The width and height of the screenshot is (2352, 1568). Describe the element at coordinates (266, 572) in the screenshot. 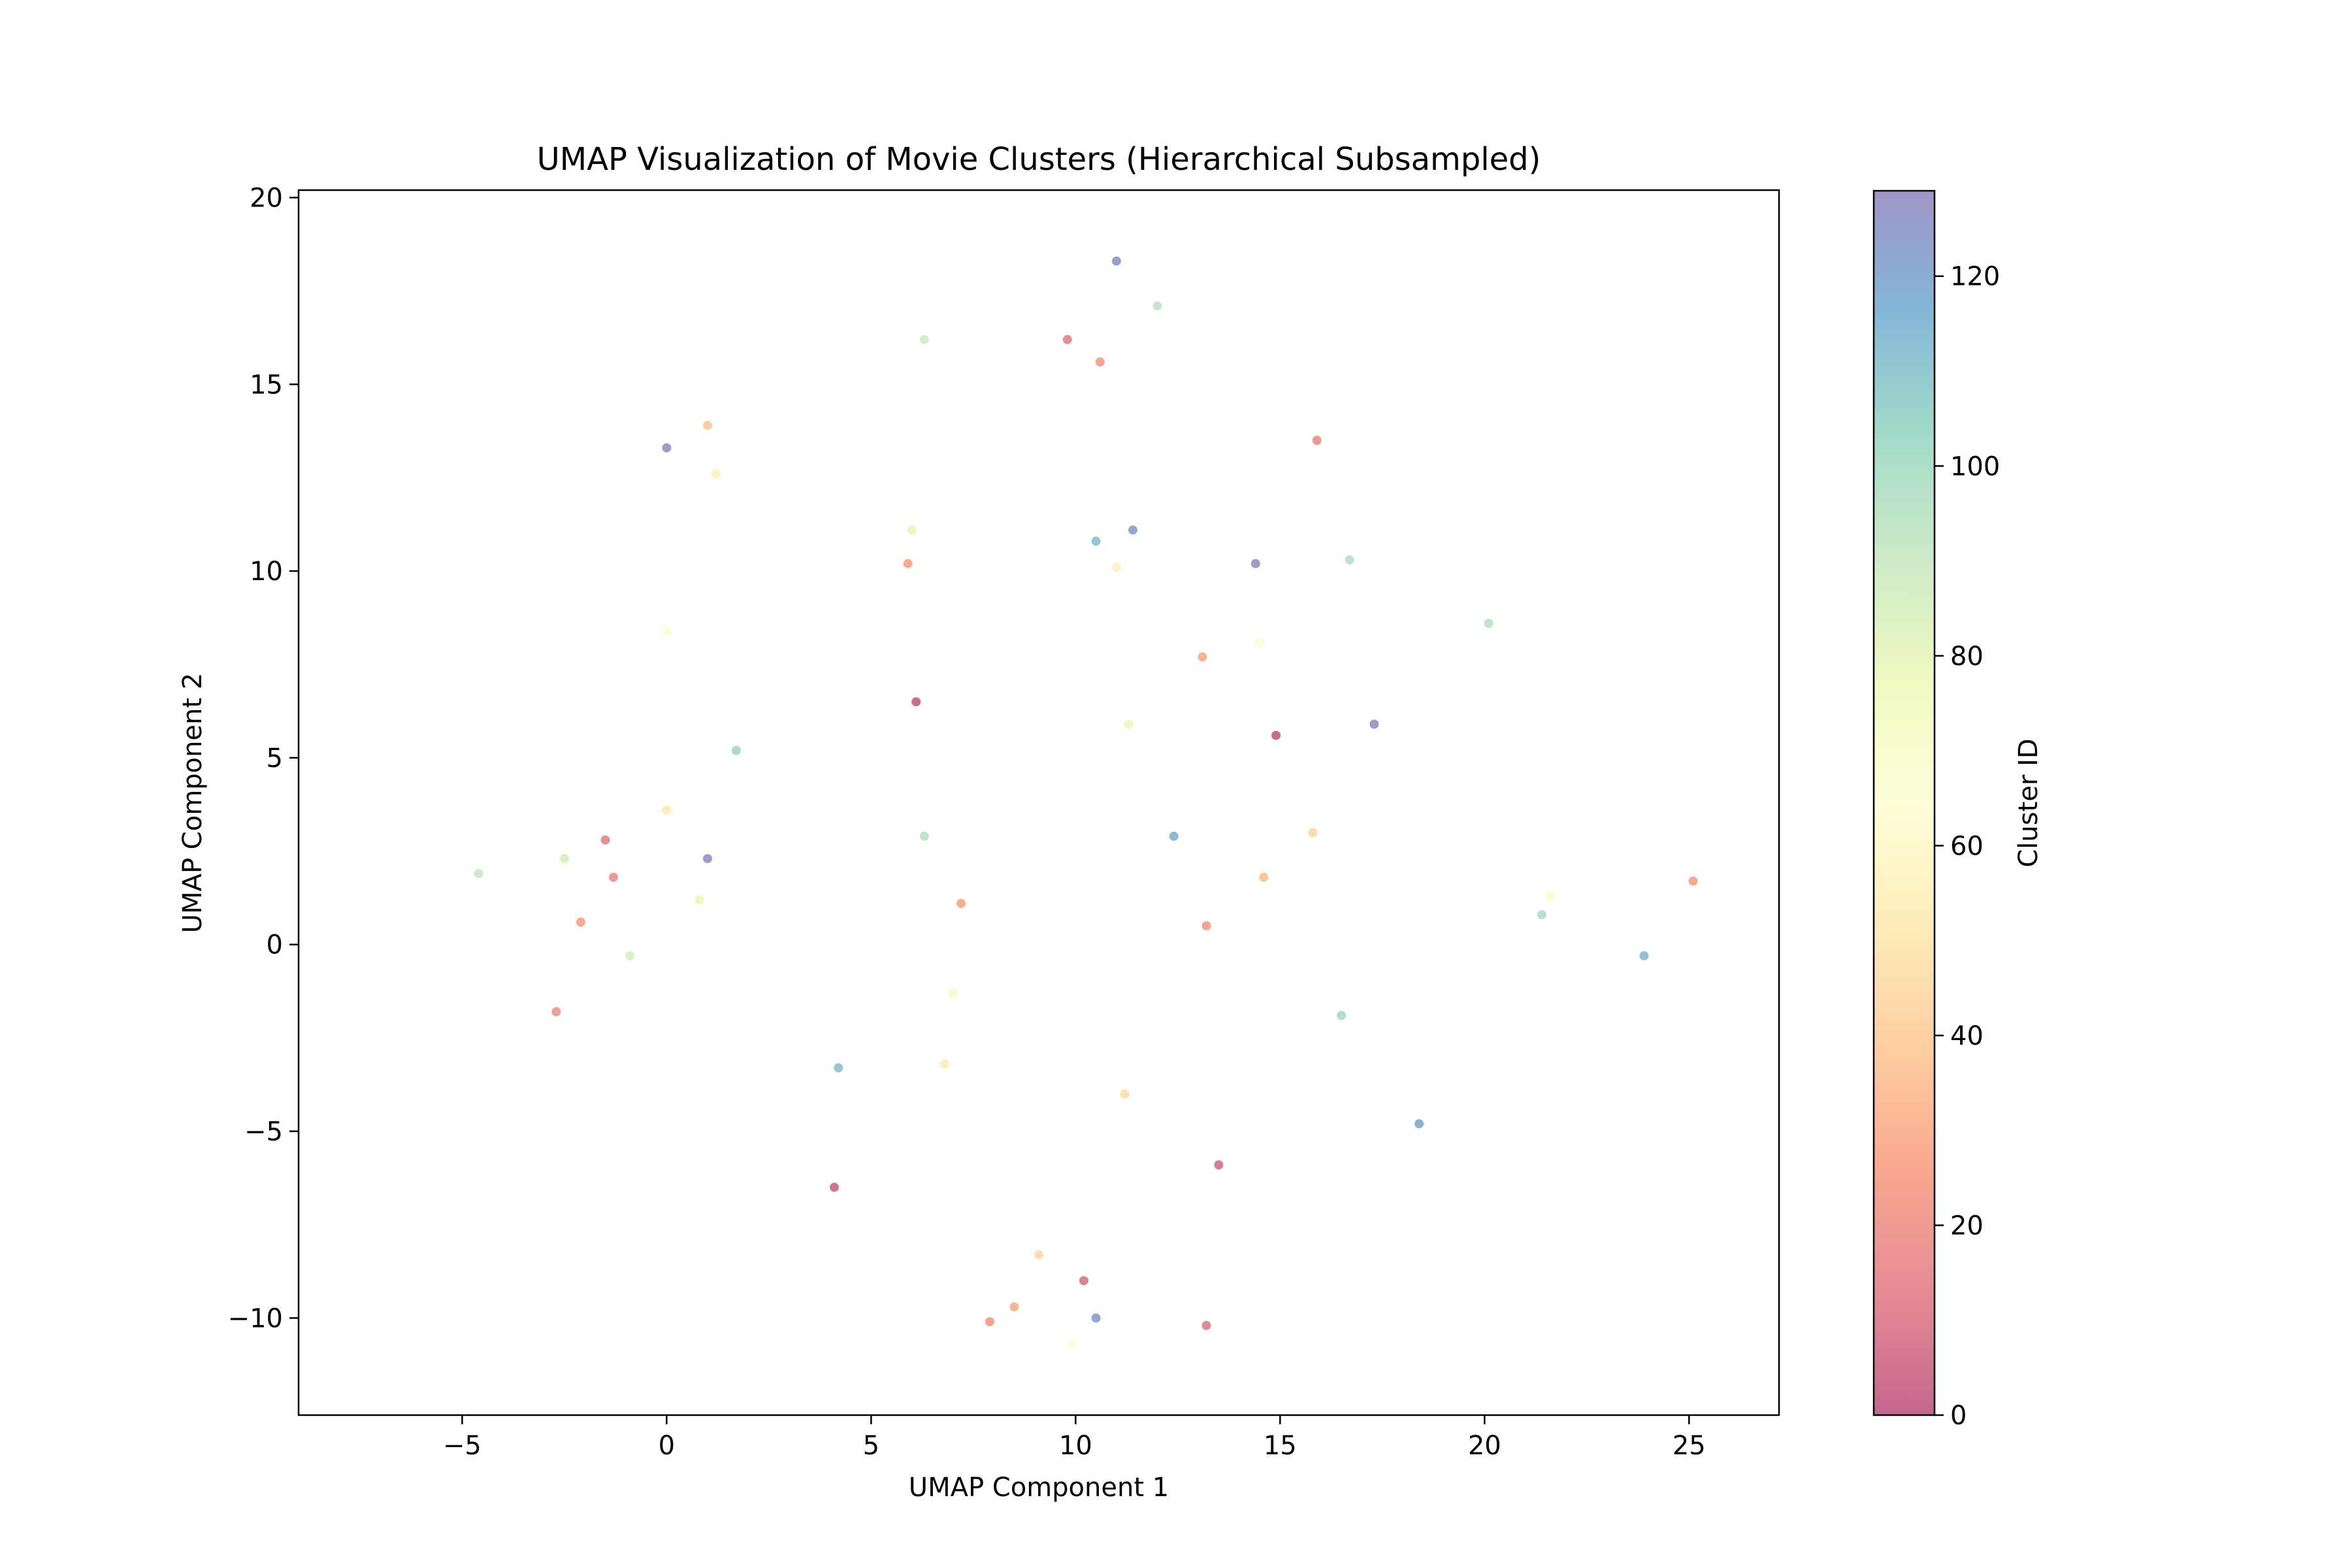

I see `y-tick-label: 10` at that location.